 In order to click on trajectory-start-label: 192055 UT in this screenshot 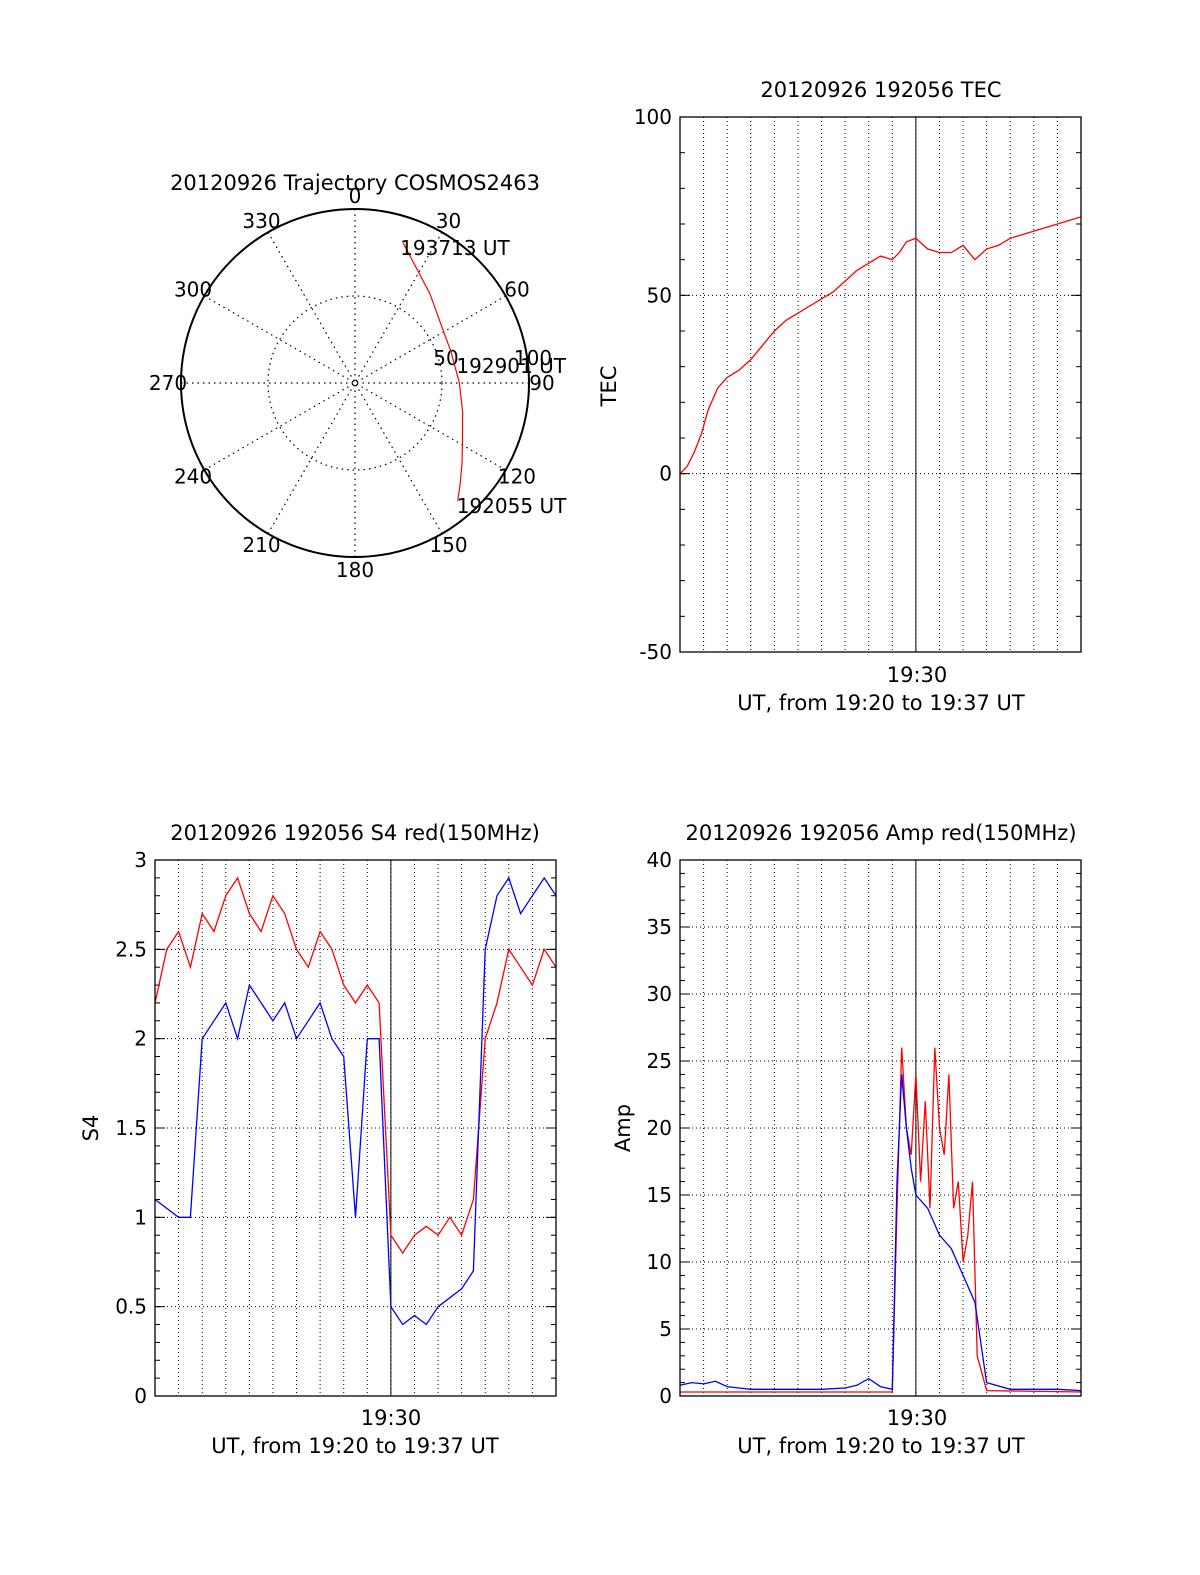, I will do `click(512, 506)`.